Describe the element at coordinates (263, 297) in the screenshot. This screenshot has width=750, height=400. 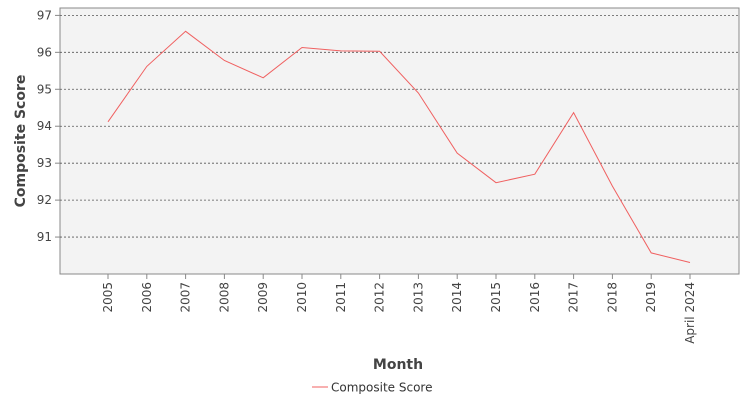
I see `x-tick-label: 2009` at that location.